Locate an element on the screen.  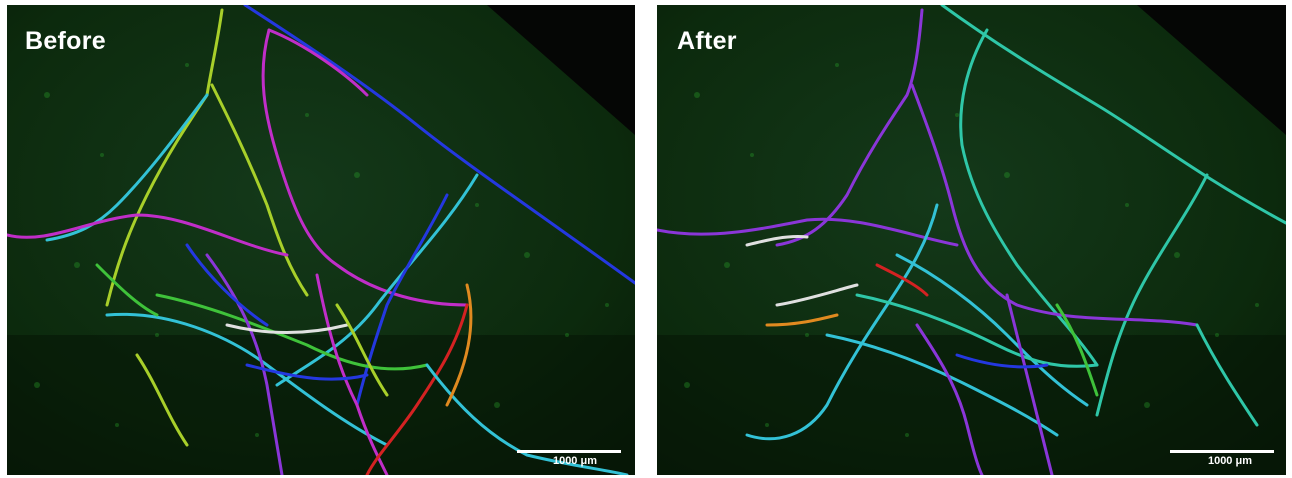
after-label: After is located at coordinates (707, 41).